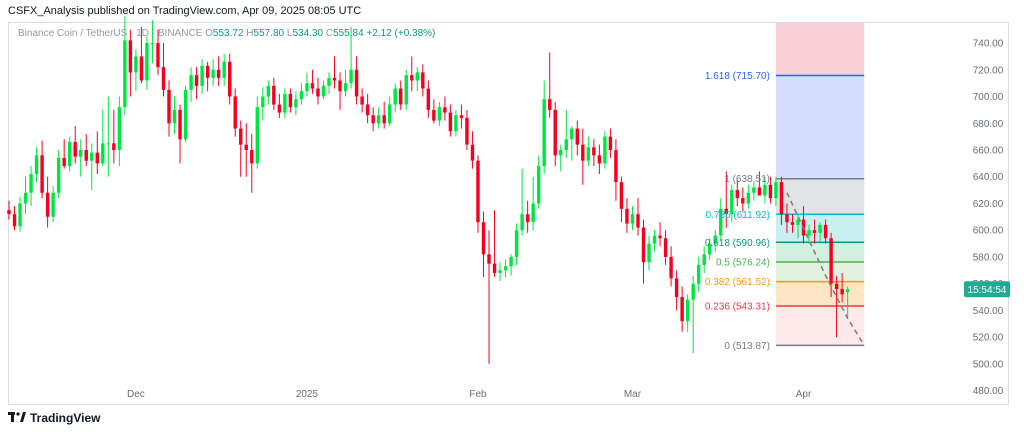 Image resolution: width=1024 pixels, height=432 pixels. Describe the element at coordinates (820, 184) in the screenshot. I see `fibonacci-bands` at that location.